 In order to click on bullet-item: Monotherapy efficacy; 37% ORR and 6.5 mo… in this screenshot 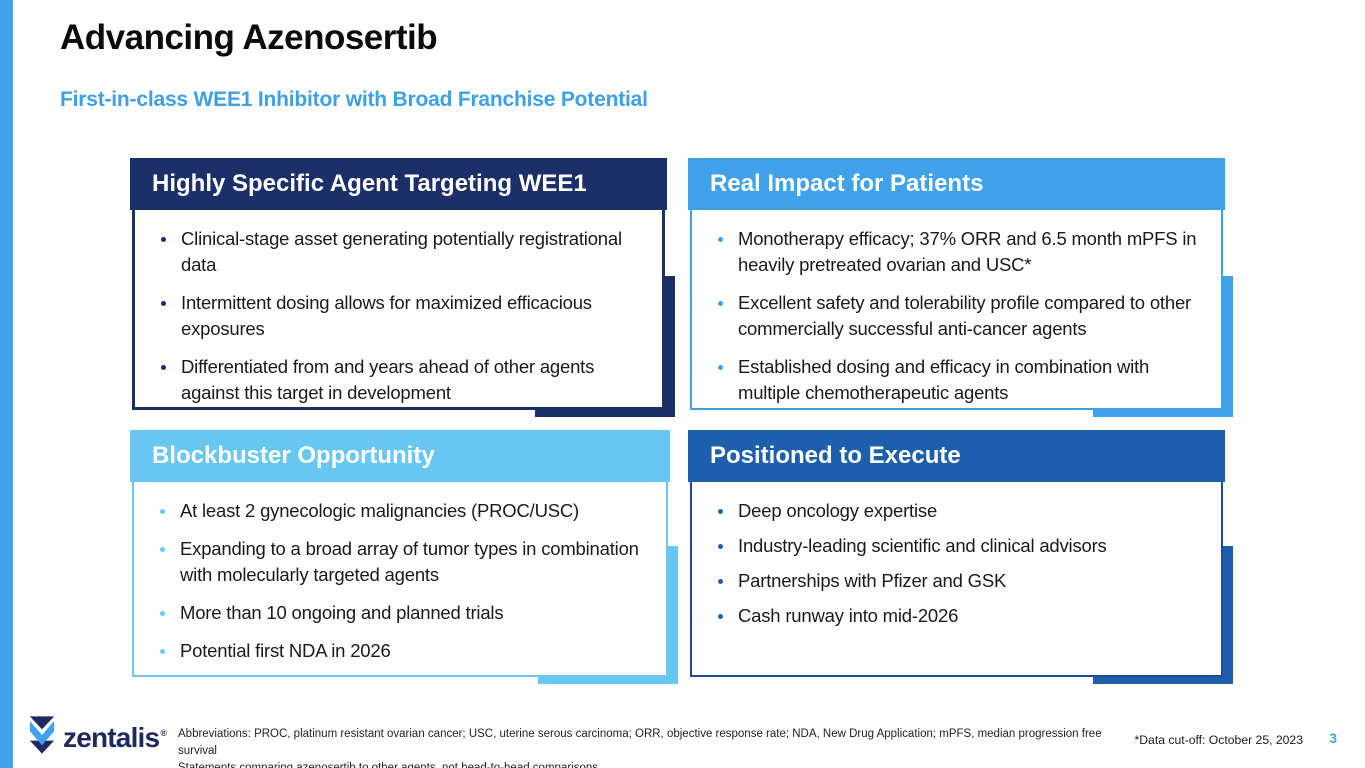, I will do `click(953, 252)`.